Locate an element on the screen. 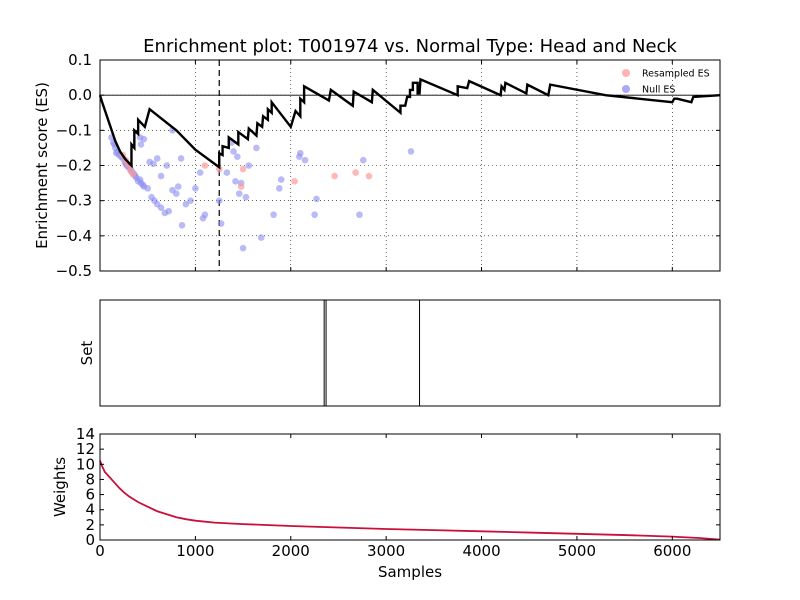 The height and width of the screenshot is (600, 800). legend-marker-resampled is located at coordinates (626, 73).